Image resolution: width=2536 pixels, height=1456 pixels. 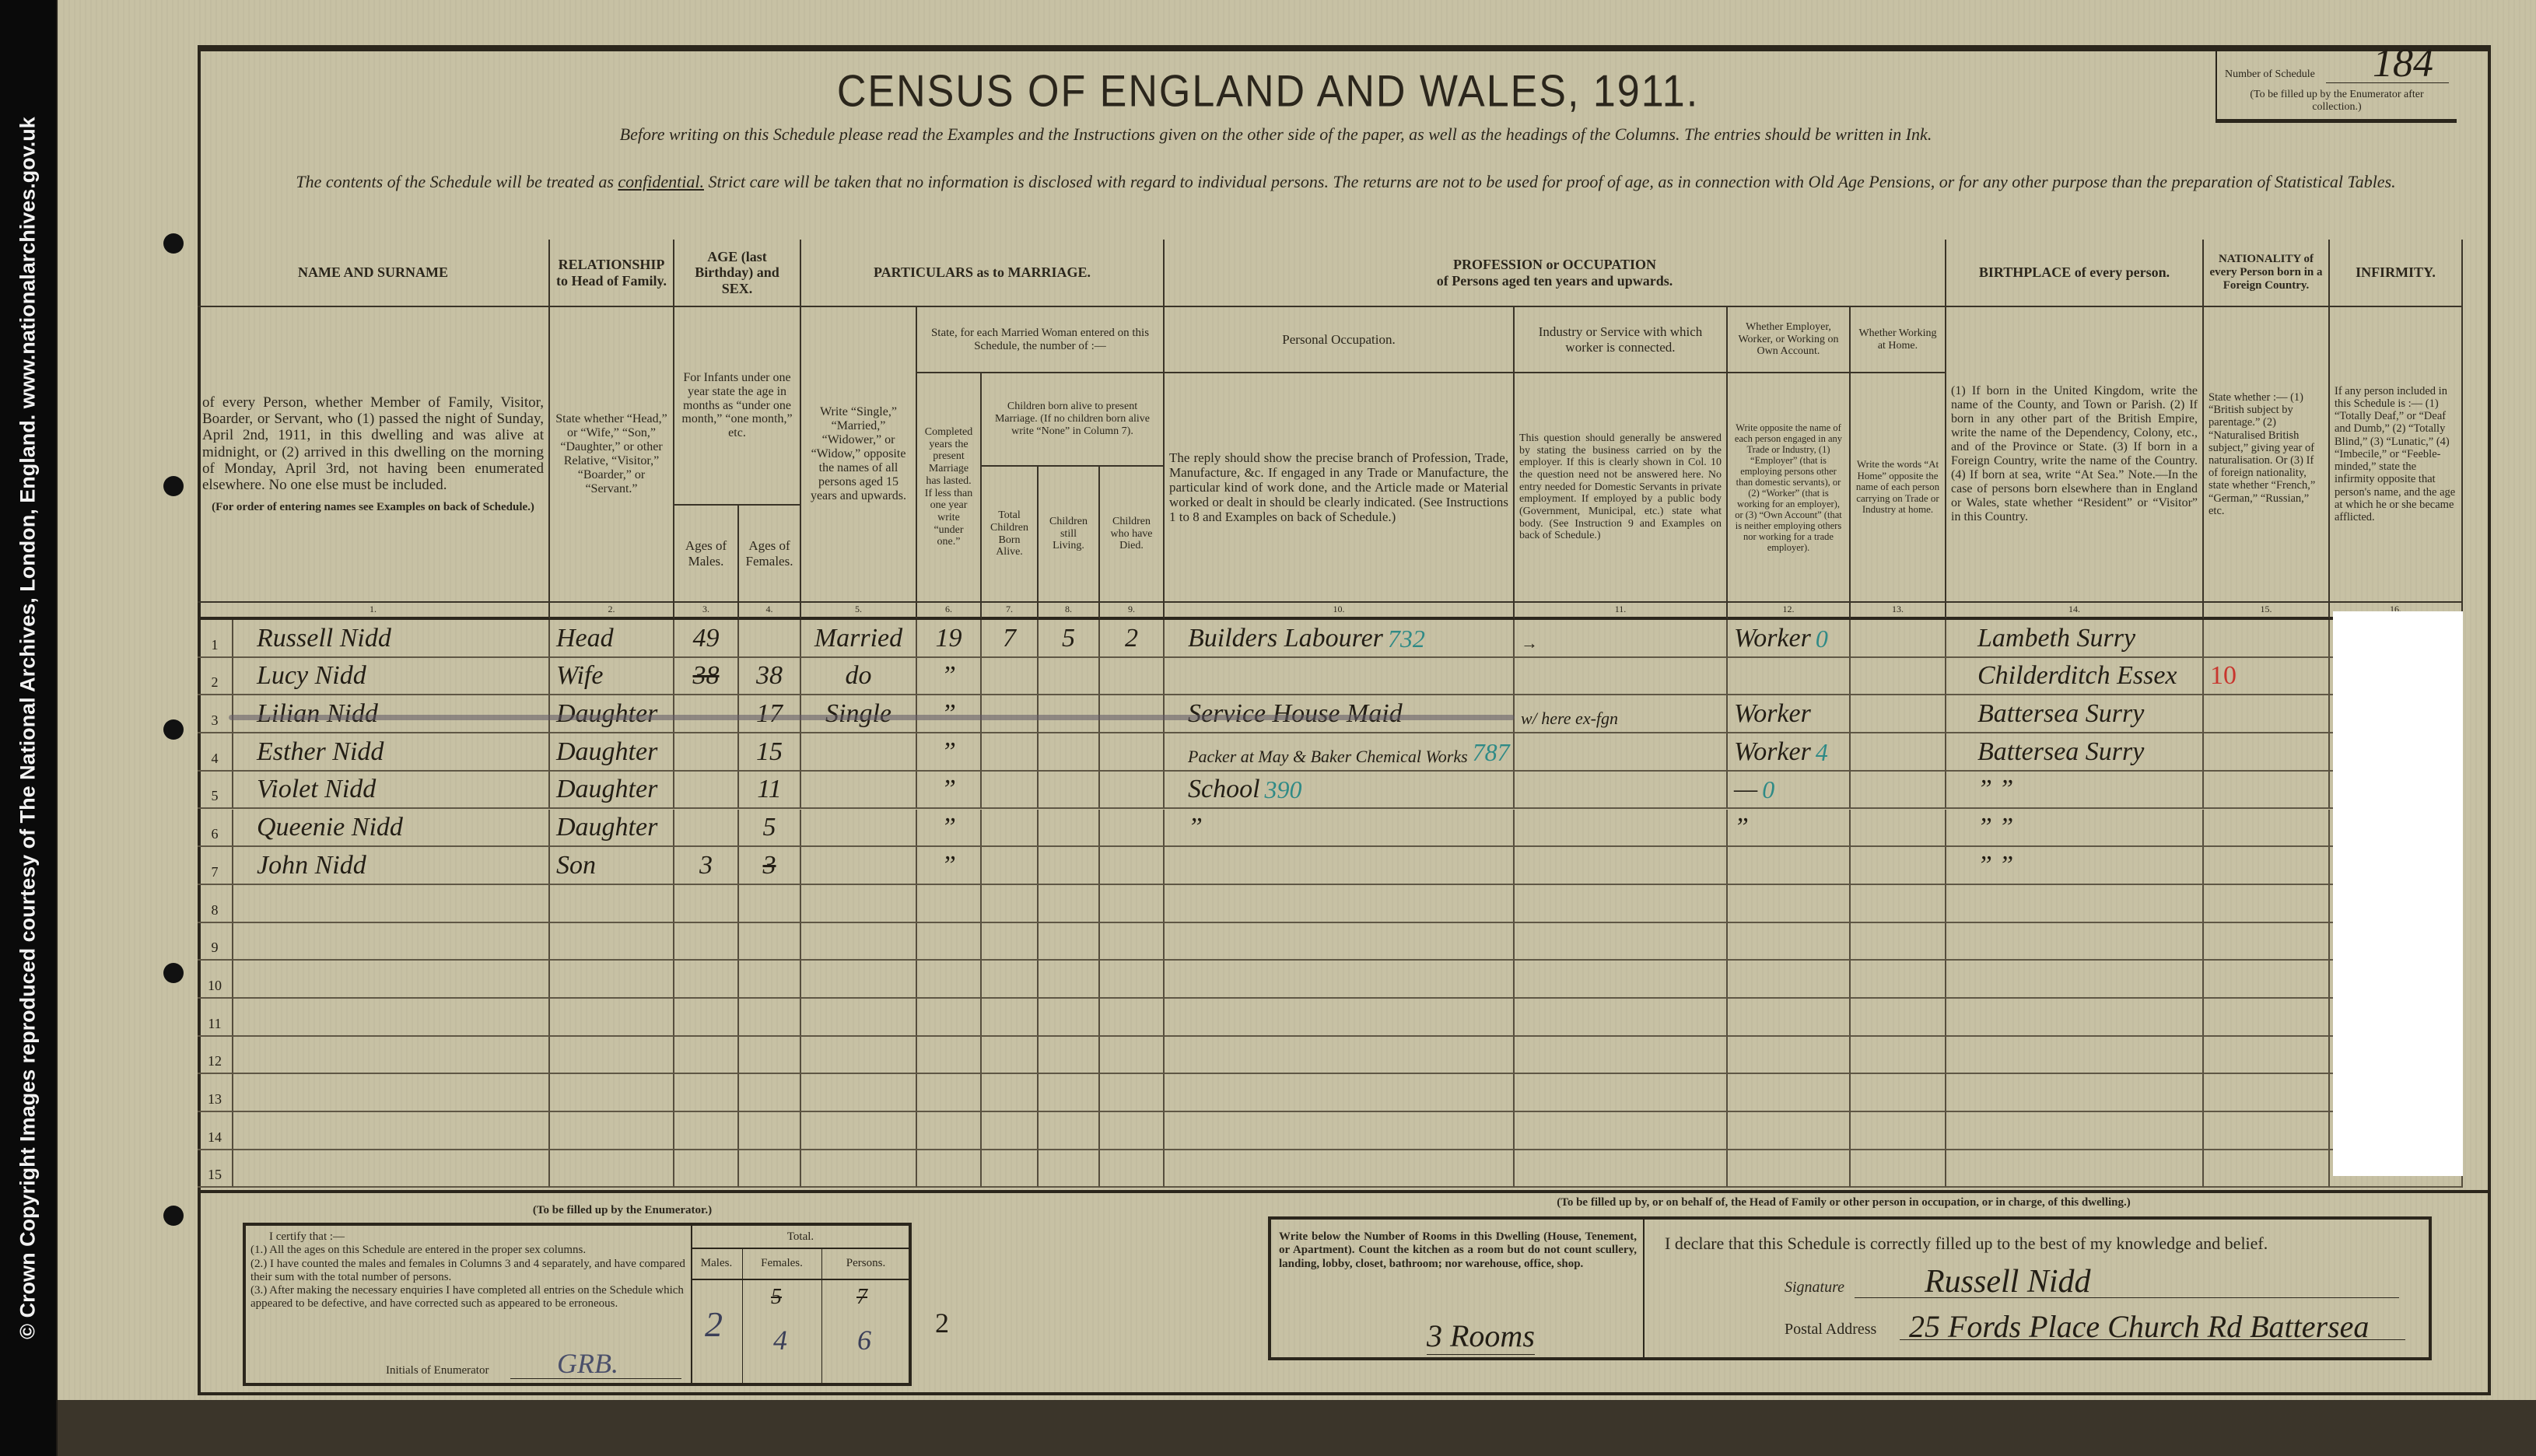 I want to click on column-number: 15., so click(x=2267, y=612).